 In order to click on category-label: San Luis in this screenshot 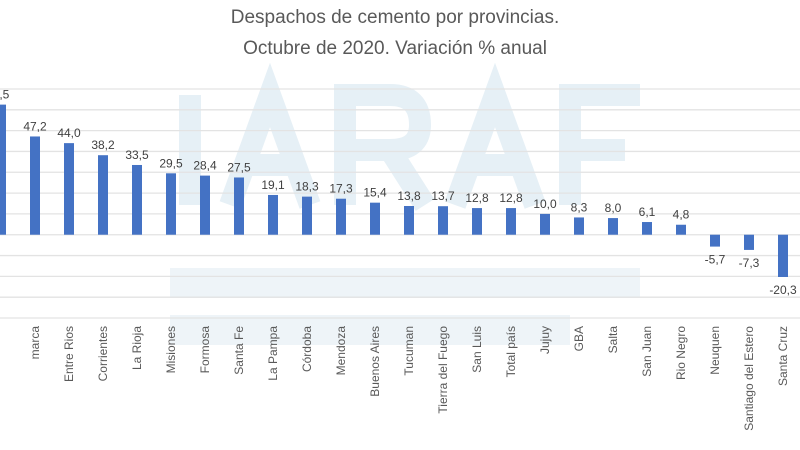, I will do `click(477, 349)`.